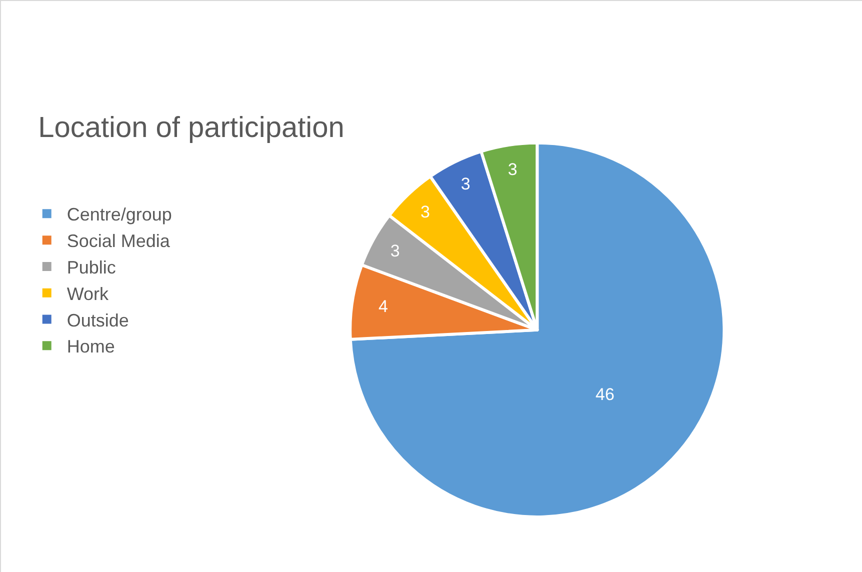 Image resolution: width=862 pixels, height=572 pixels. Describe the element at coordinates (604, 394) in the screenshot. I see `data-label: 46` at that location.